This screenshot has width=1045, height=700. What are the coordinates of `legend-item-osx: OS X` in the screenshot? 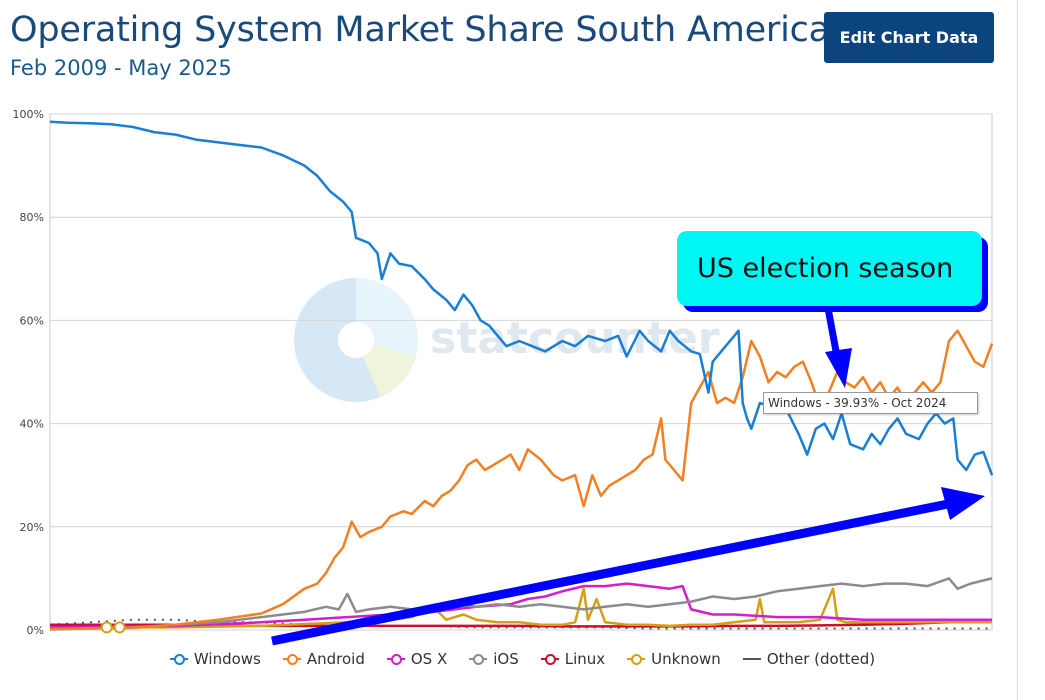 It's located at (417, 659).